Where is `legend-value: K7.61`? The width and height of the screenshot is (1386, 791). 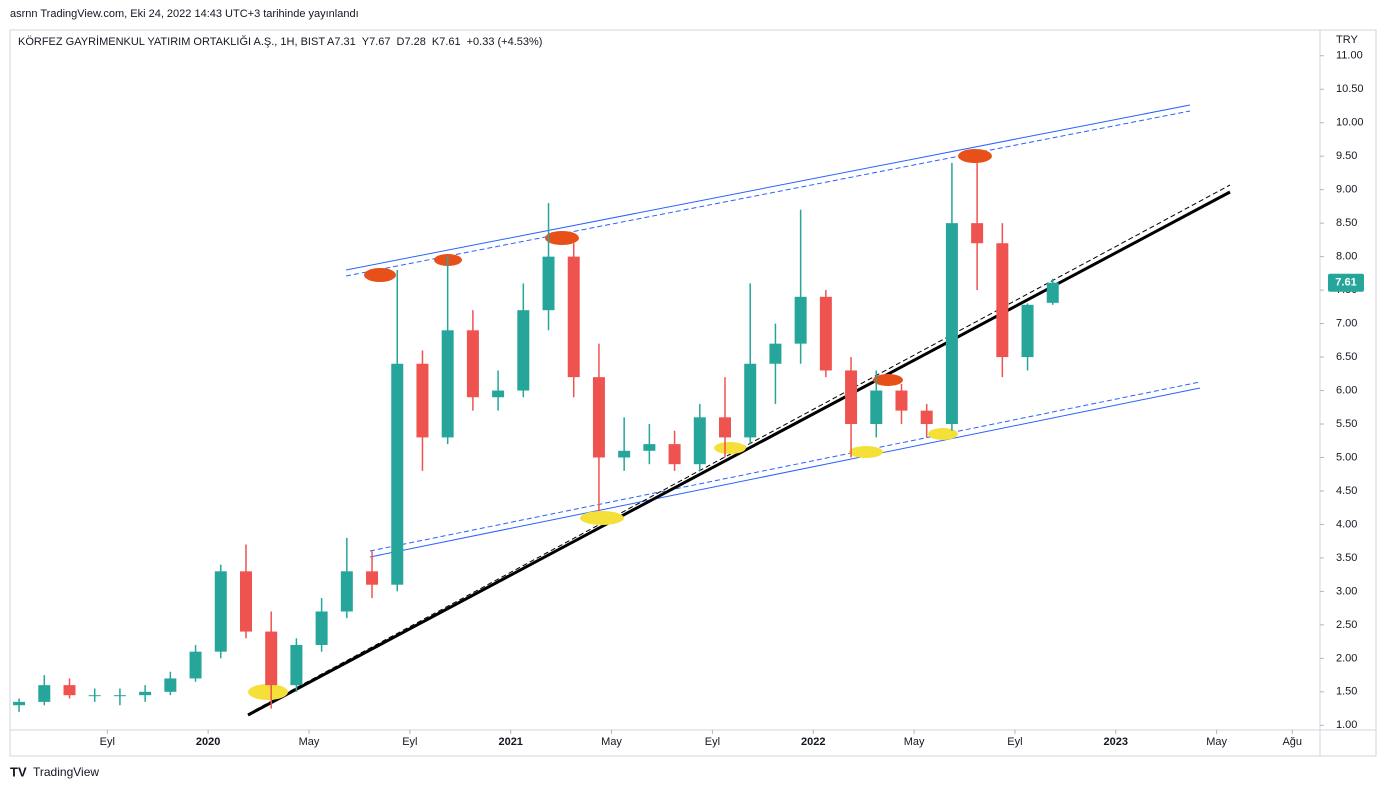 legend-value: K7.61 is located at coordinates (446, 42).